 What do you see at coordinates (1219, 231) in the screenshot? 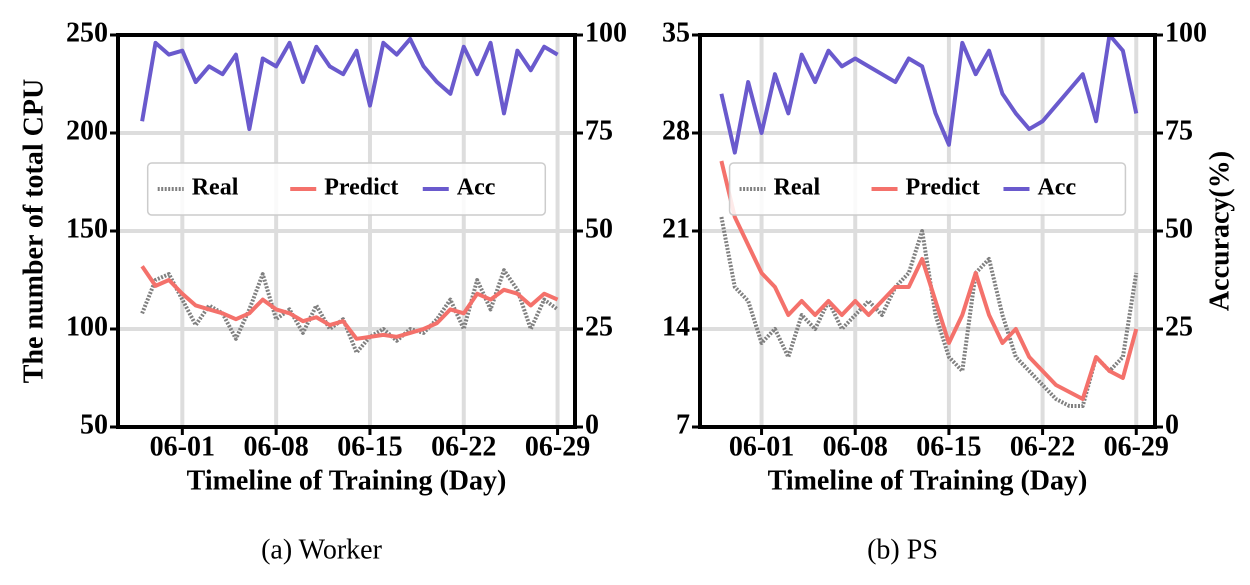
I see `y2-axis-label: Accuracy(%)` at bounding box center [1219, 231].